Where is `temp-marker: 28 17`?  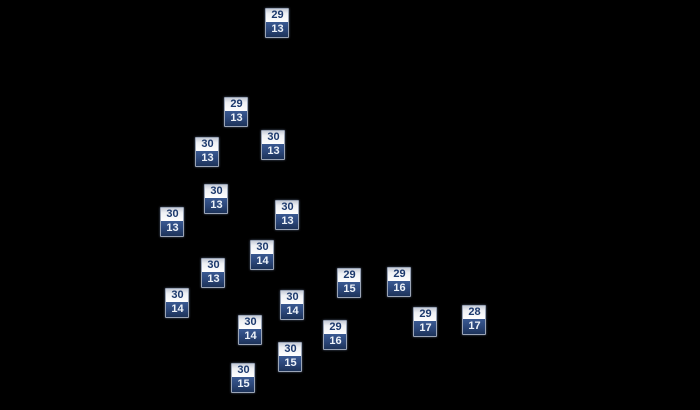
temp-marker: 28 17 is located at coordinates (474, 320).